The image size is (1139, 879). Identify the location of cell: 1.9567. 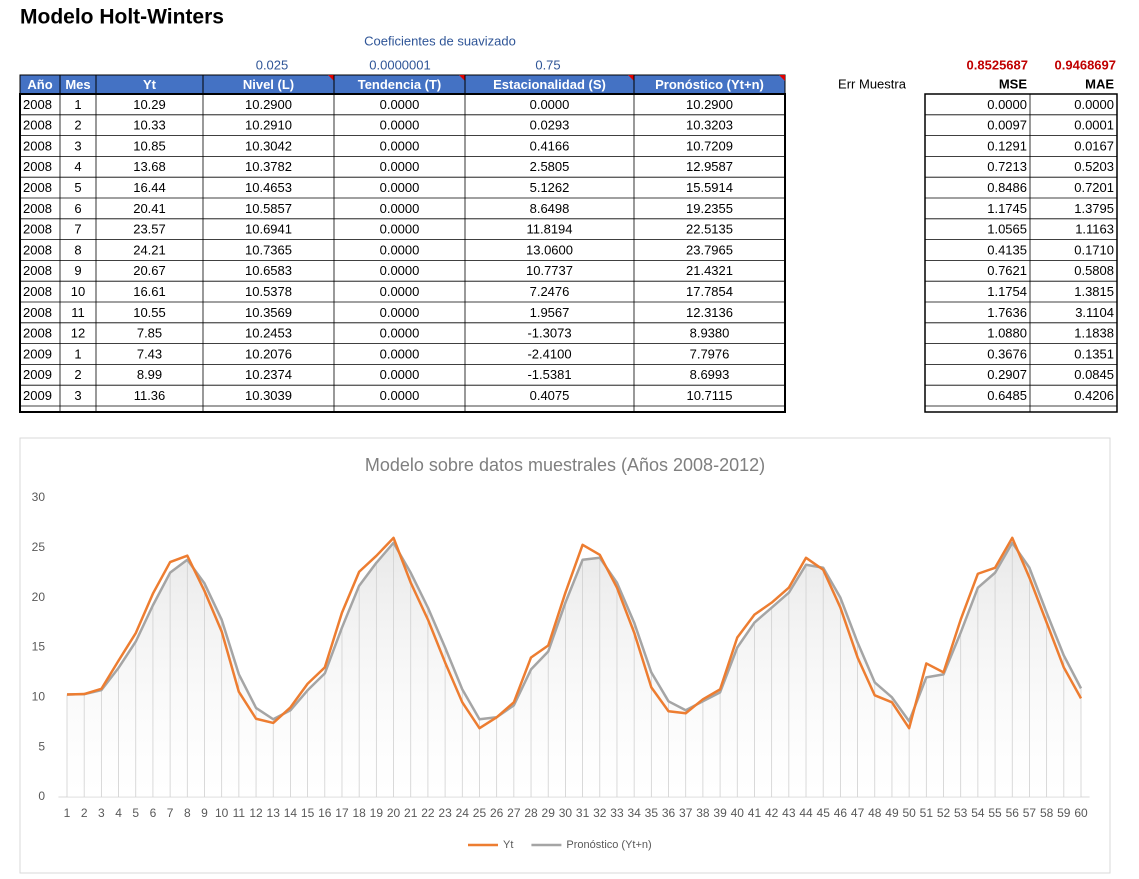
(550, 312).